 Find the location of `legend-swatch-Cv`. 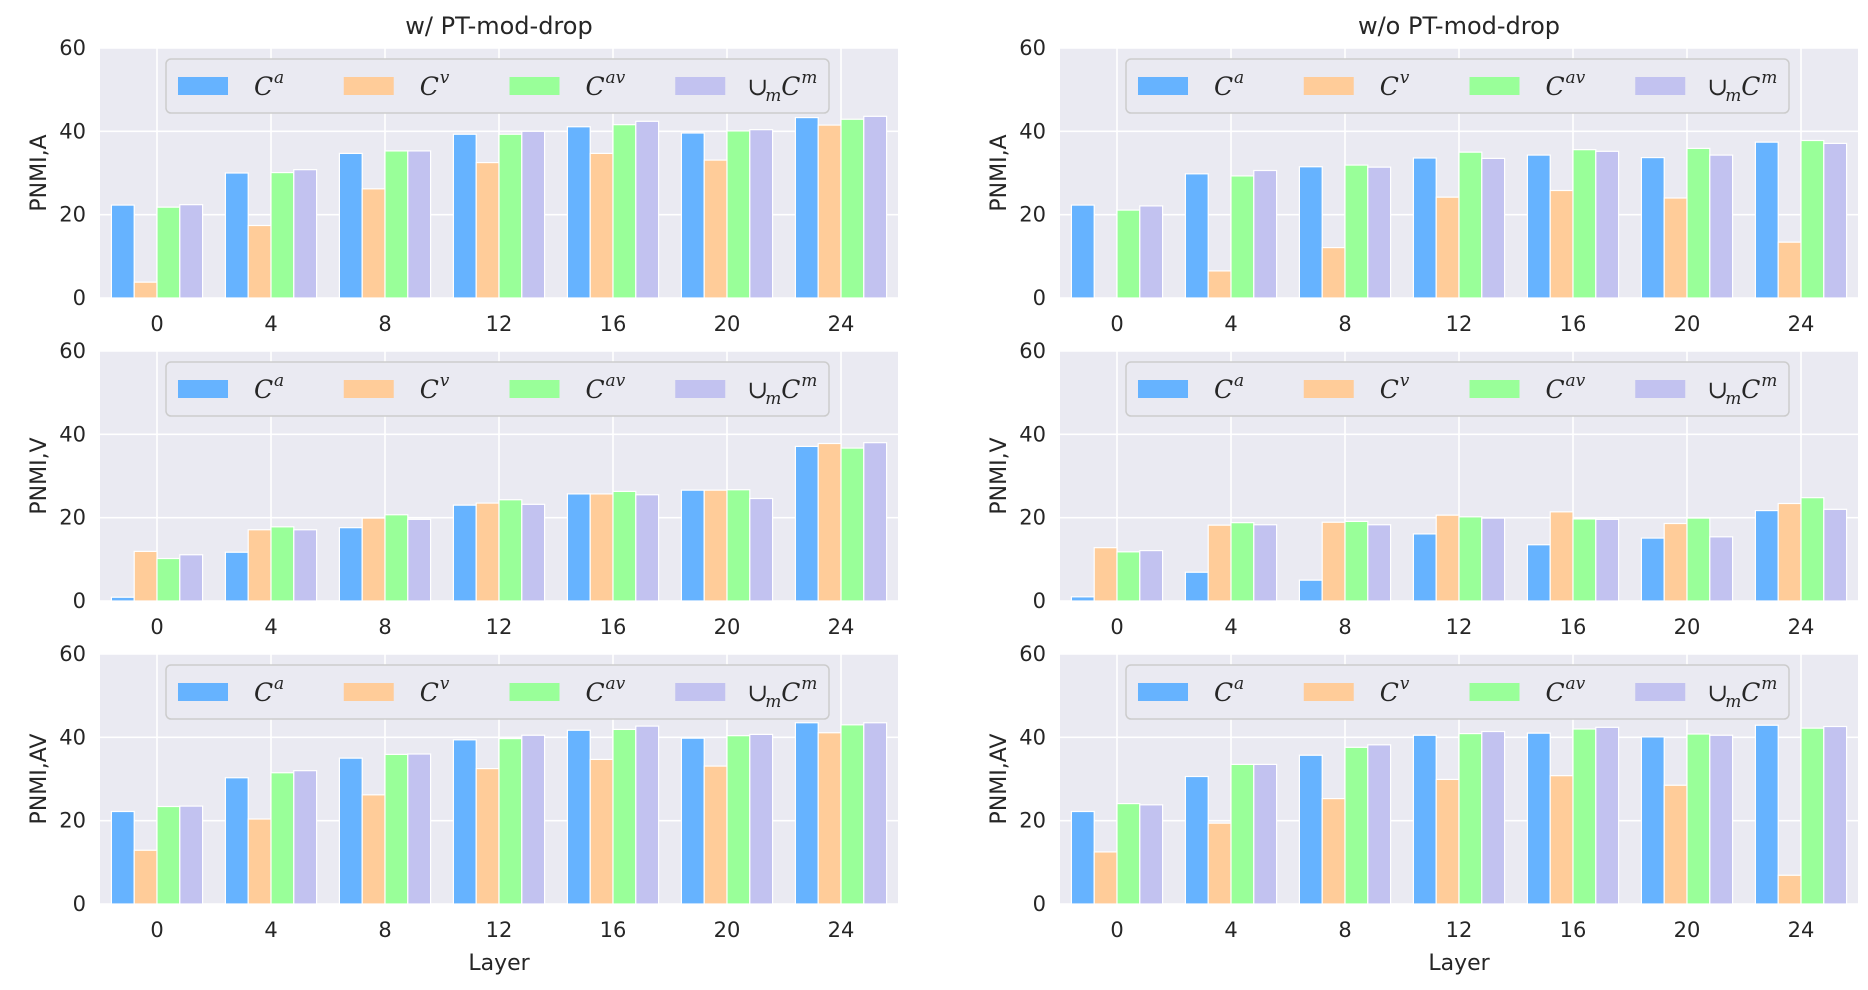

legend-swatch-Cv is located at coordinates (368, 389).